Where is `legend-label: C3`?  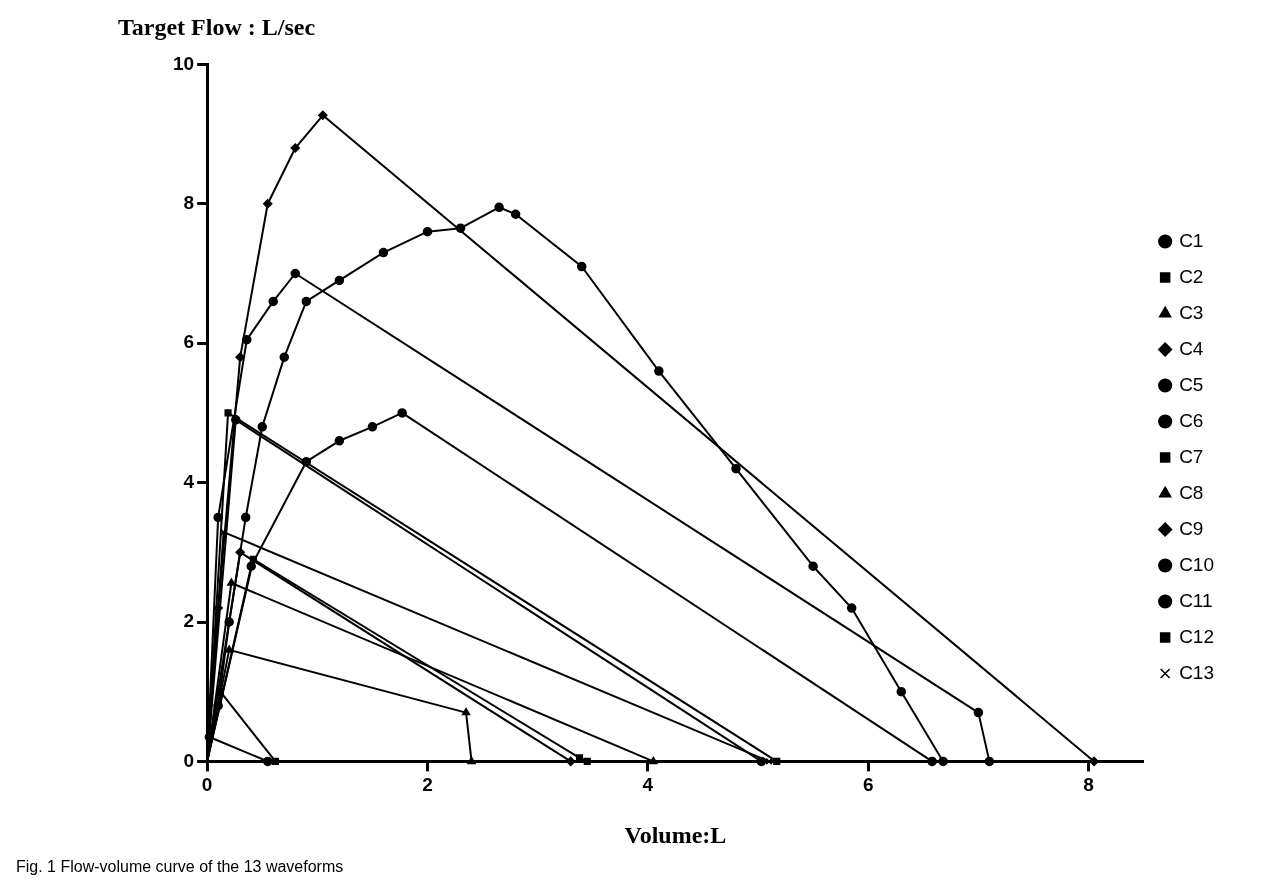
legend-label: C3 is located at coordinates (1191, 312).